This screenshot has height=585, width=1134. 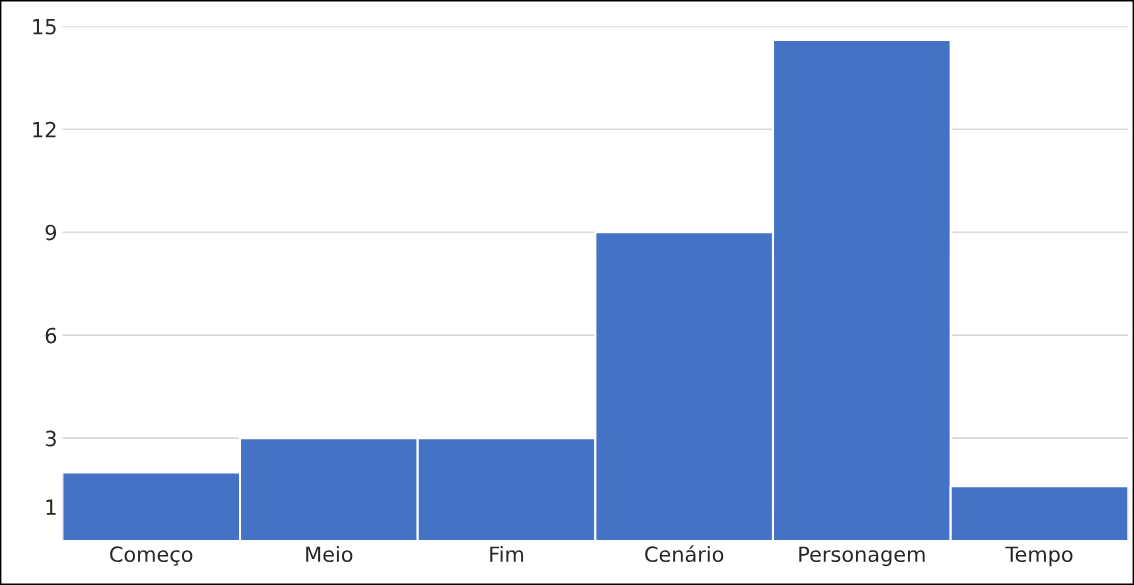 I want to click on x-tick-label: Tempo, so click(x=1039, y=556).